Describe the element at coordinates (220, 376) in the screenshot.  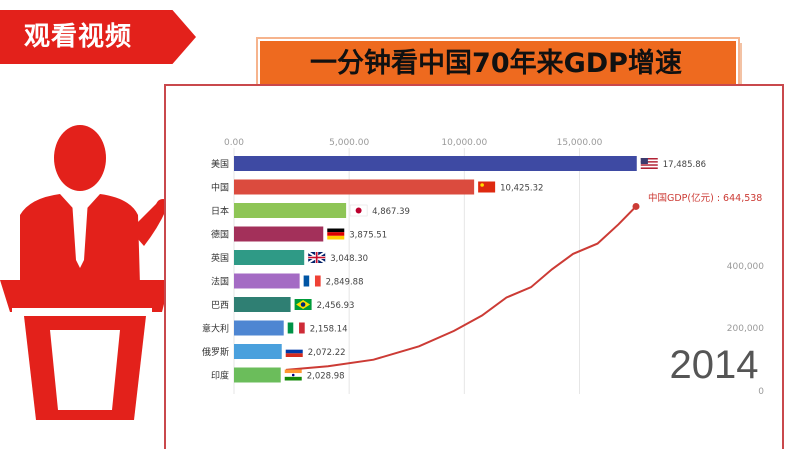
I see `category-label: 印度` at that location.